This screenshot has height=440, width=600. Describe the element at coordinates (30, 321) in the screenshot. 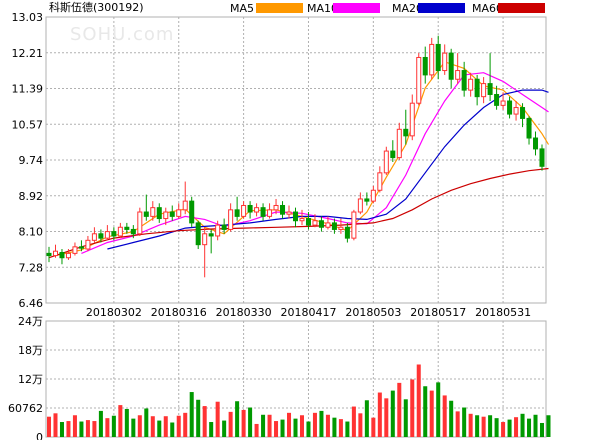

I see `volume-tick-label: 24万` at that location.